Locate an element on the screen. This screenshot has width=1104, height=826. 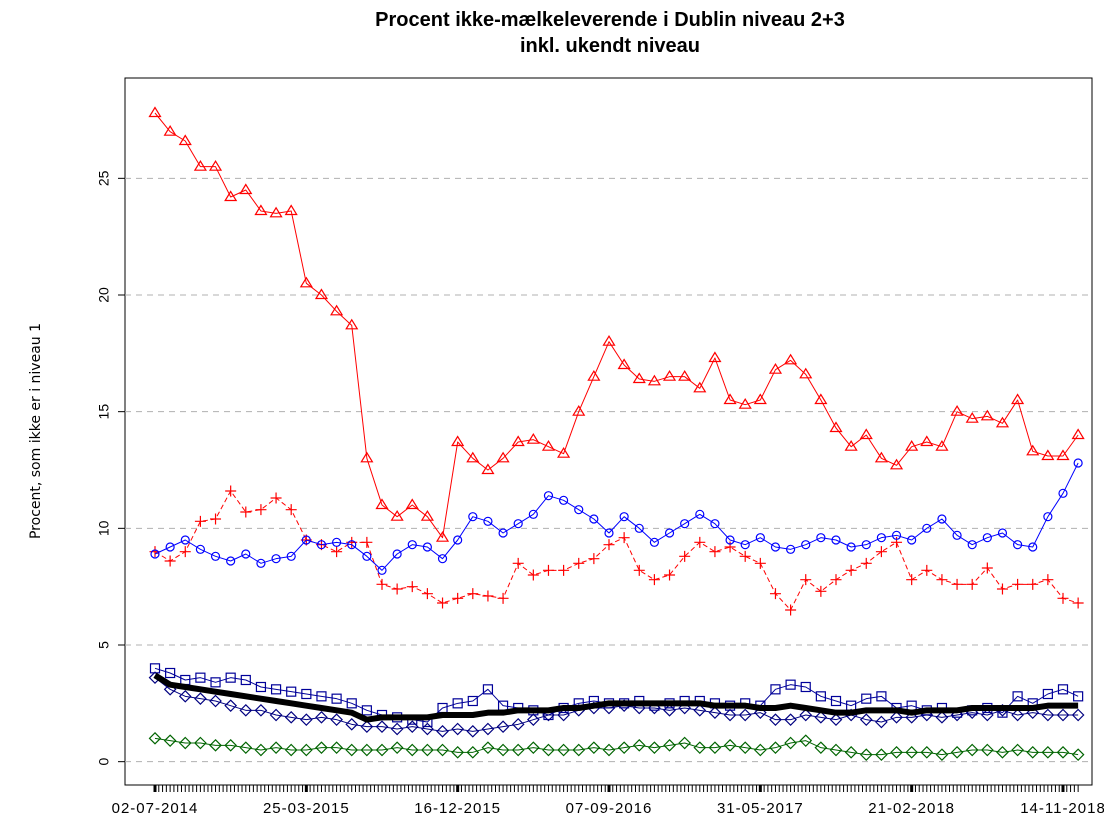
x-tick-label: 21-02-2018 is located at coordinates (911, 808).